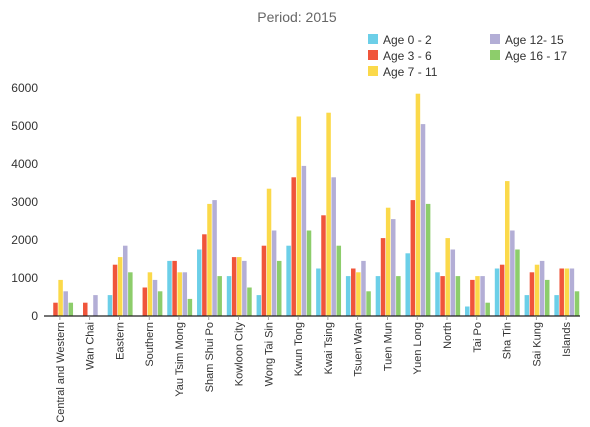 Image resolution: width=590 pixels, height=427 pixels. I want to click on legend-item: Age 0 - 2, so click(400, 40).